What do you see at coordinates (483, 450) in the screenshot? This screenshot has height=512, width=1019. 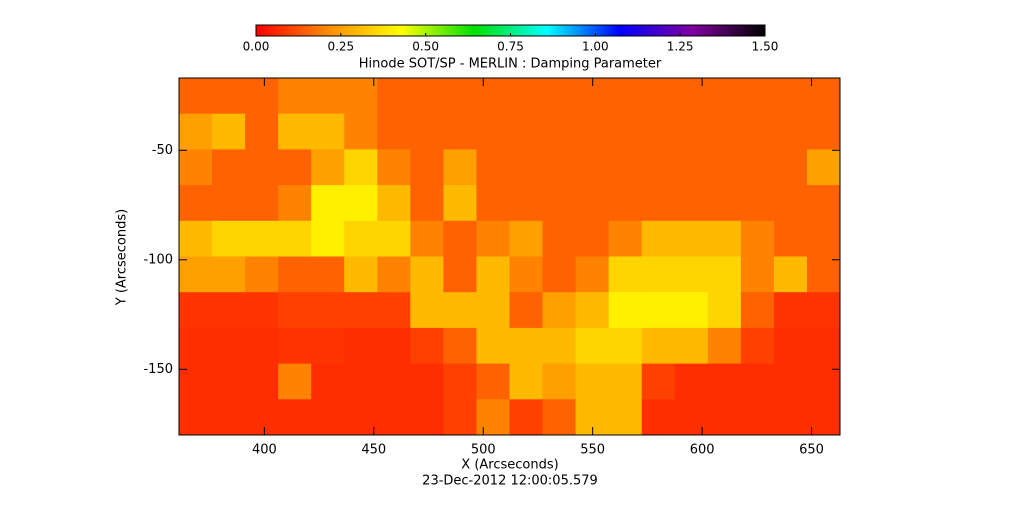 I see `x-tick-label: 500` at bounding box center [483, 450].